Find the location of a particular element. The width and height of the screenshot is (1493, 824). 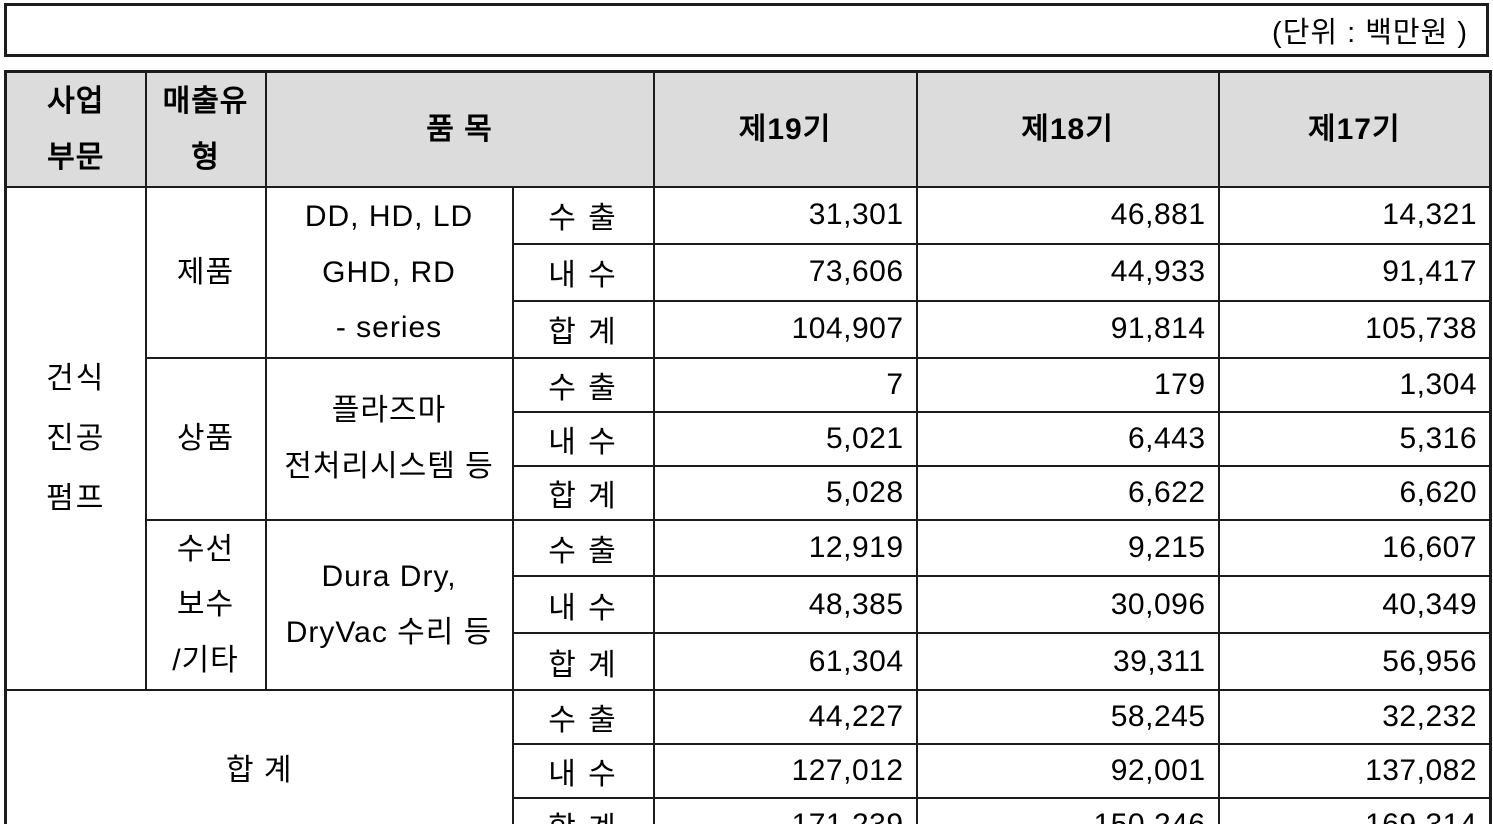

table-row: 합 계 104,907 91,814 105,738 is located at coordinates (749, 329).